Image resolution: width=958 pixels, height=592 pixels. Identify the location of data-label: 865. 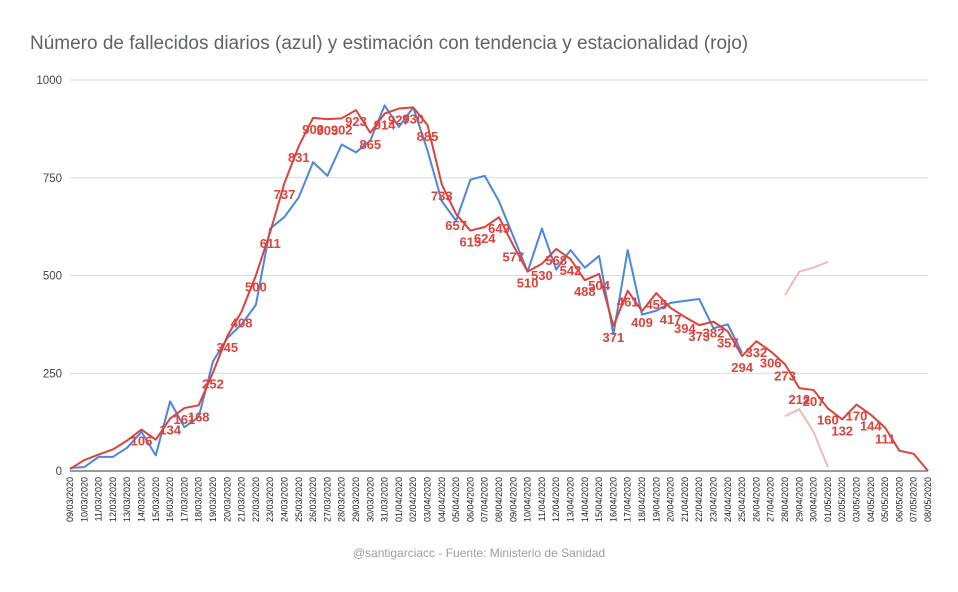
(370, 144).